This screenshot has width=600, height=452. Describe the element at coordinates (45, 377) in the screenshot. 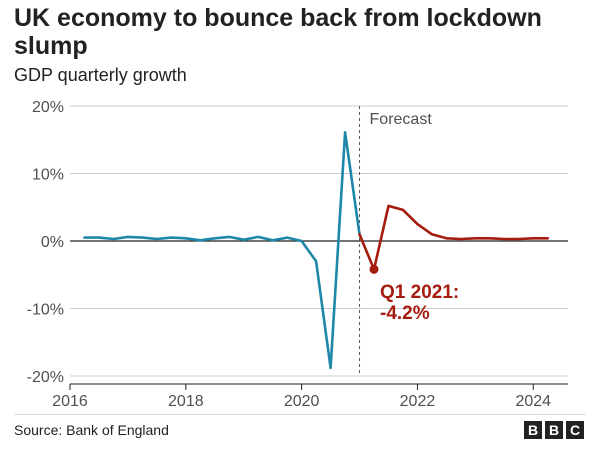

I see `y-tick-label: -20%` at that location.